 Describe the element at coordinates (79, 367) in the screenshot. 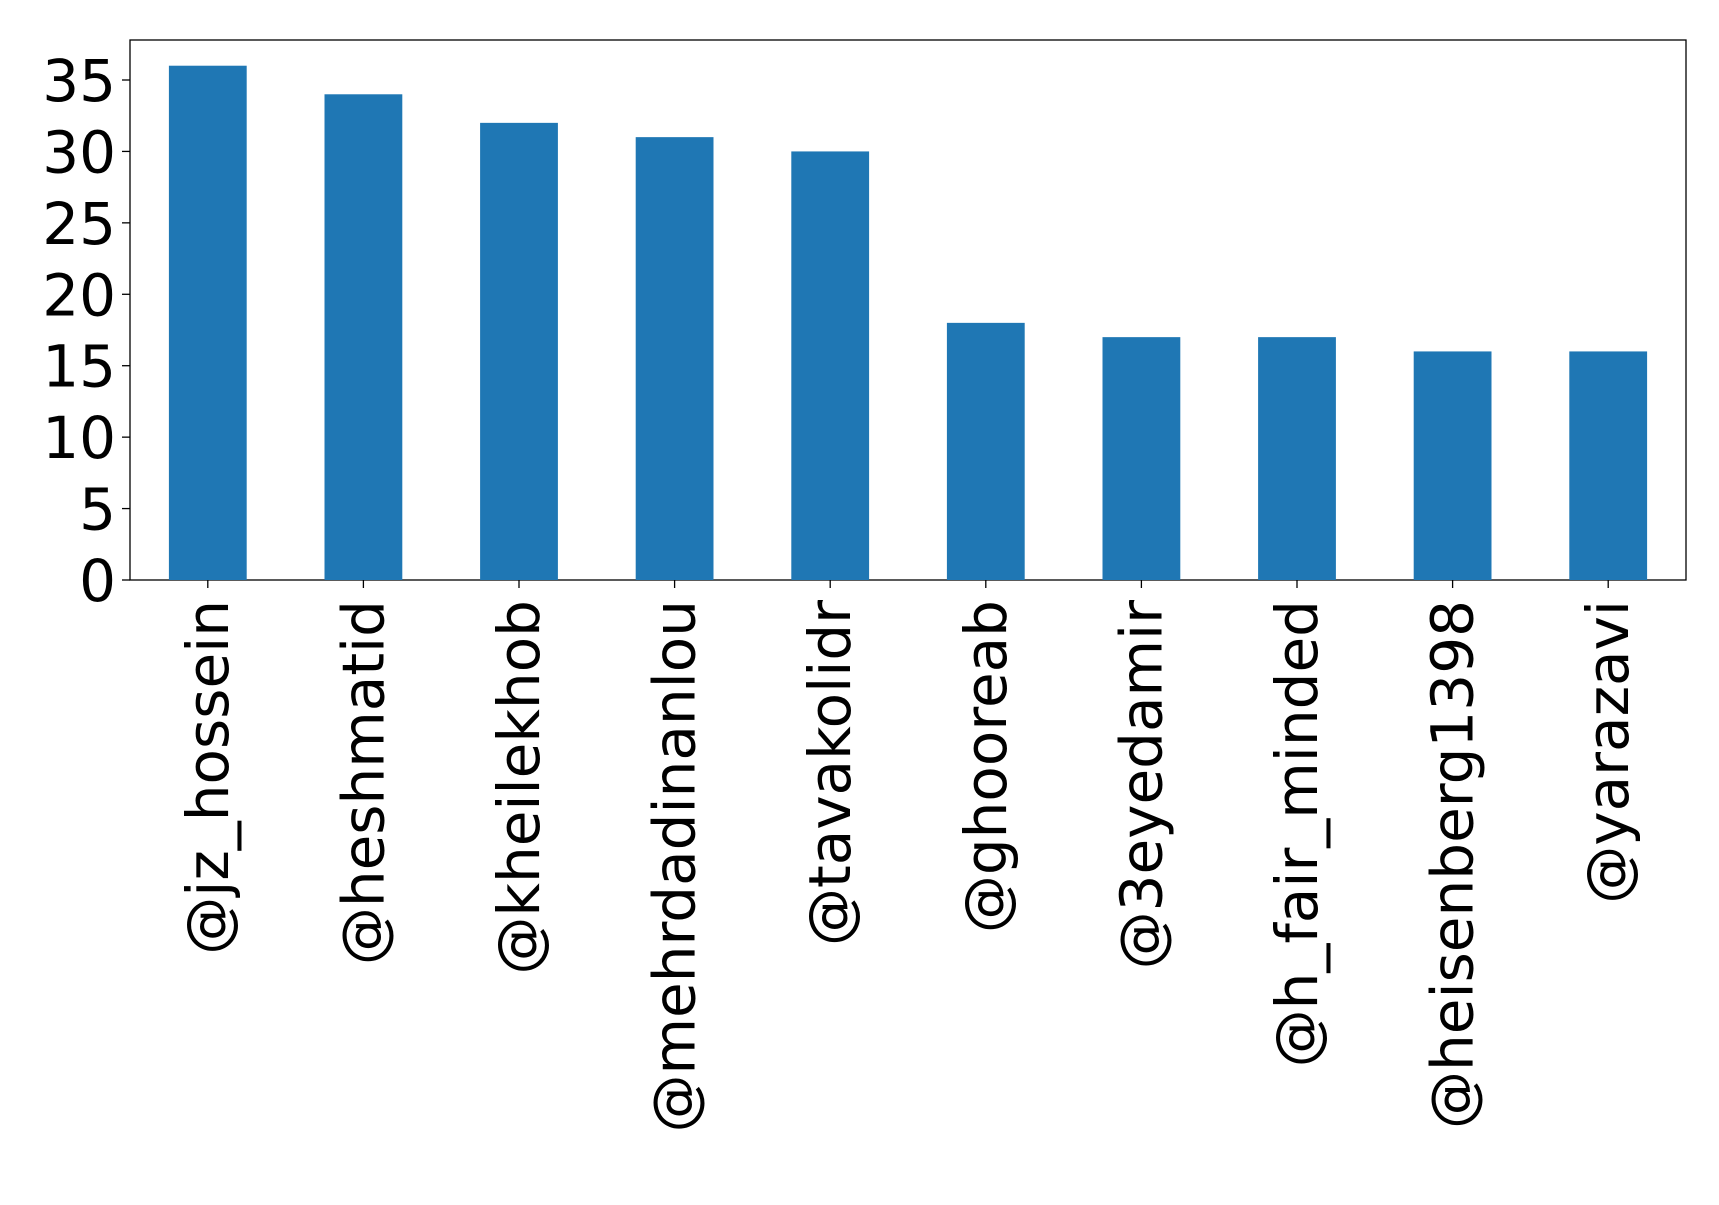

I see `y-tick-label: 15` at that location.